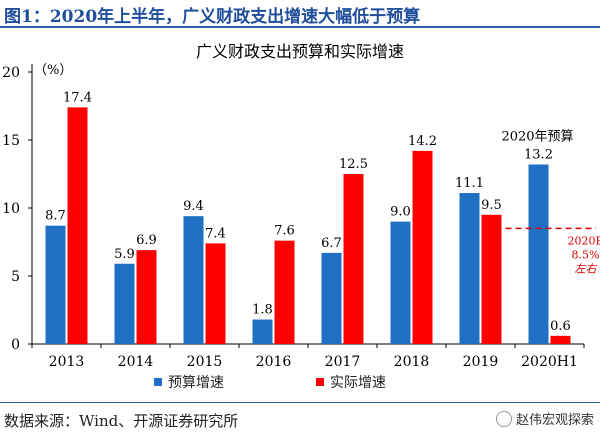 Image resolution: width=600 pixels, height=435 pixels. I want to click on data-label-budget: 13.2, so click(538, 154).